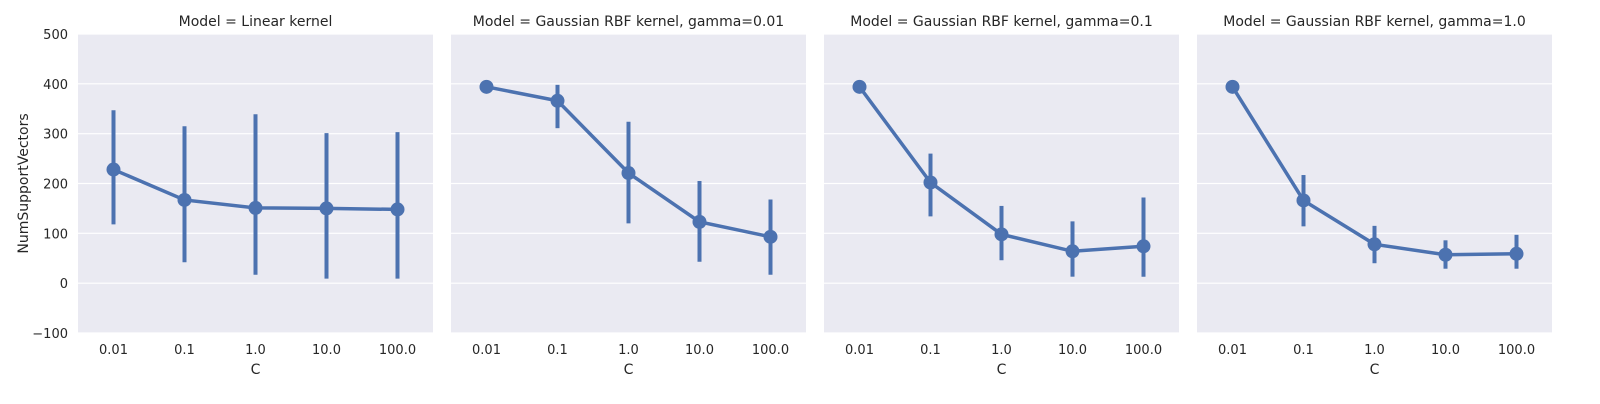 The height and width of the screenshot is (404, 1600). I want to click on y-tick-label: −100, so click(50, 334).